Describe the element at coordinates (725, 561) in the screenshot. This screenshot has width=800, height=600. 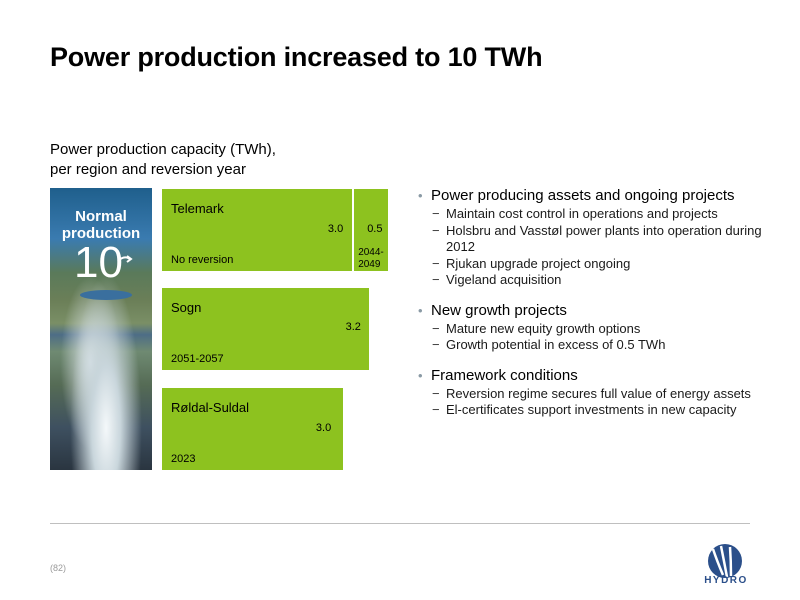
I see `hydro-logo-icon` at that location.